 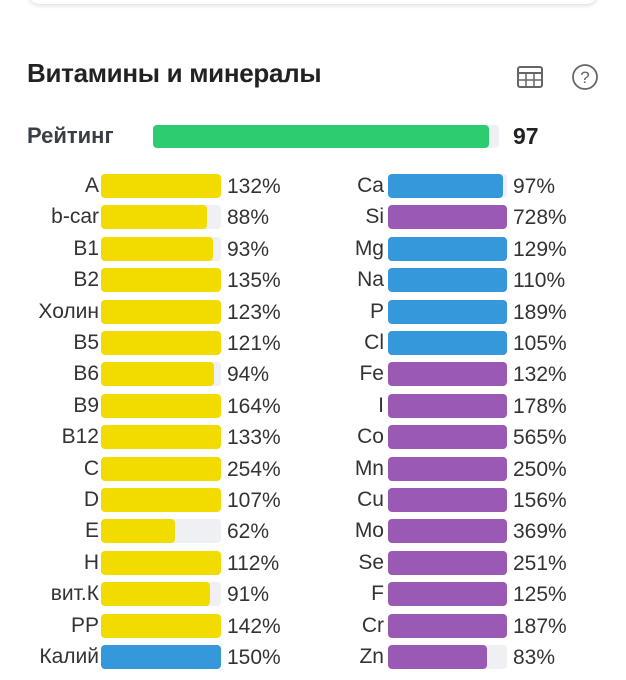 I want to click on nutrient-percent: 189%, so click(x=540, y=312).